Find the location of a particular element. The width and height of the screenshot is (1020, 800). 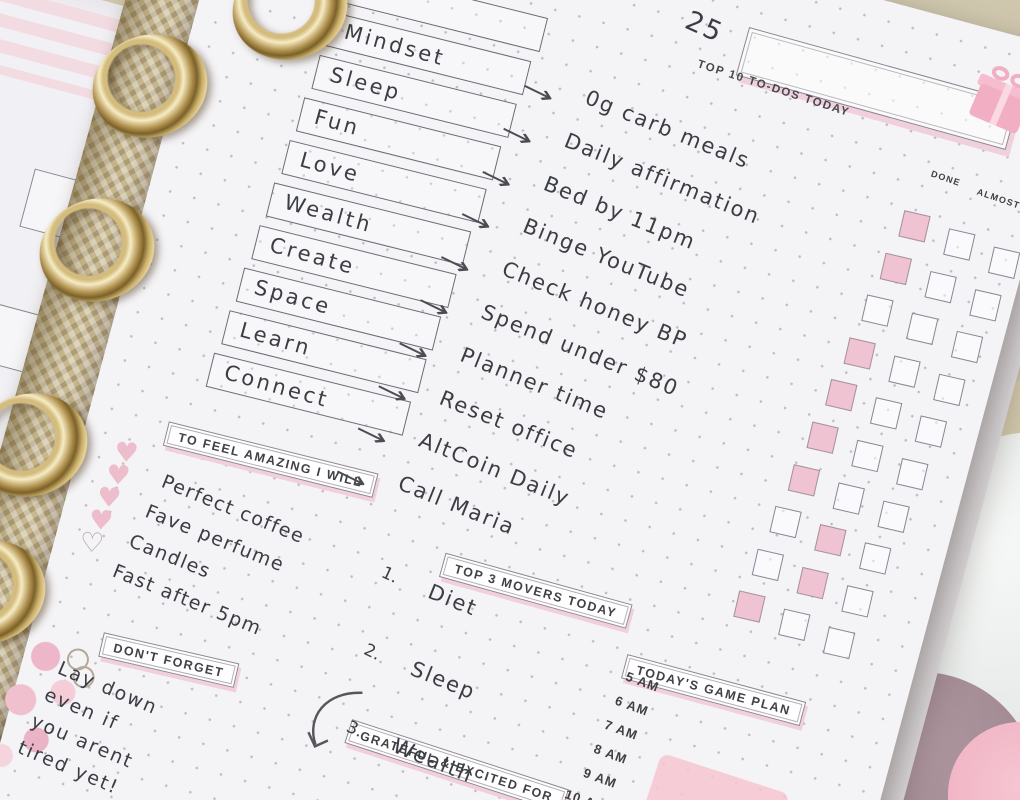

category-label: Connect is located at coordinates (276, 386).